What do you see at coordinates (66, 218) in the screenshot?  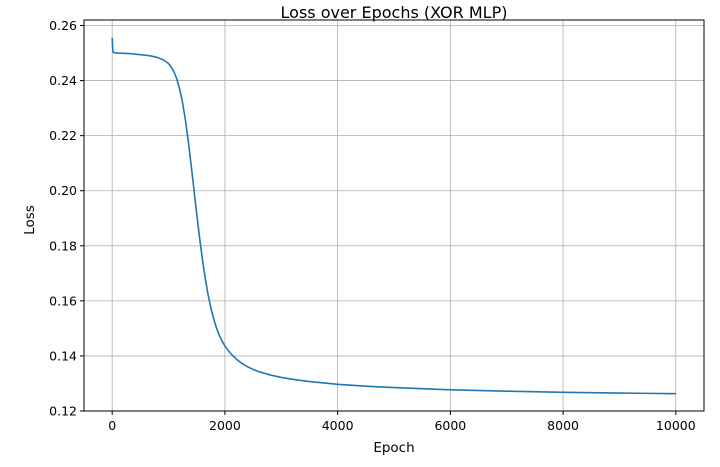 I see `y-axis: 0.12 0.14 0.16 0.18 0.20 0.22 0.24 0.26` at bounding box center [66, 218].